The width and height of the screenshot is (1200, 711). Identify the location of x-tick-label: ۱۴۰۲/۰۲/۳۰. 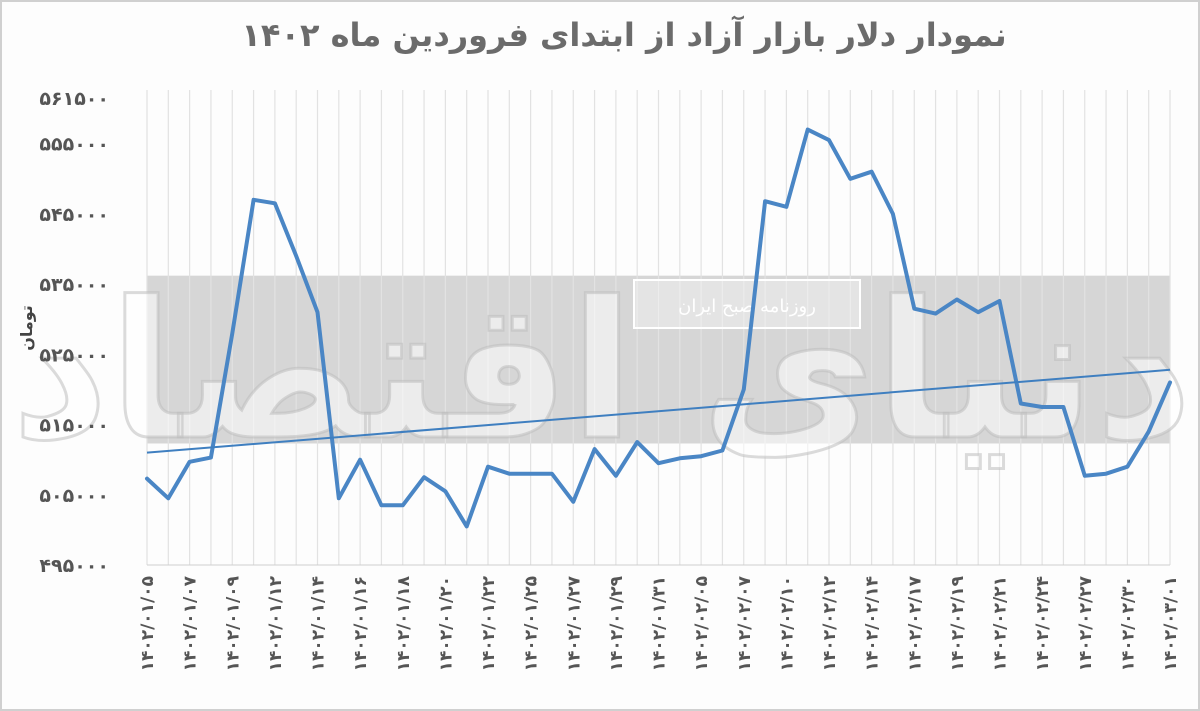
(1128, 623).